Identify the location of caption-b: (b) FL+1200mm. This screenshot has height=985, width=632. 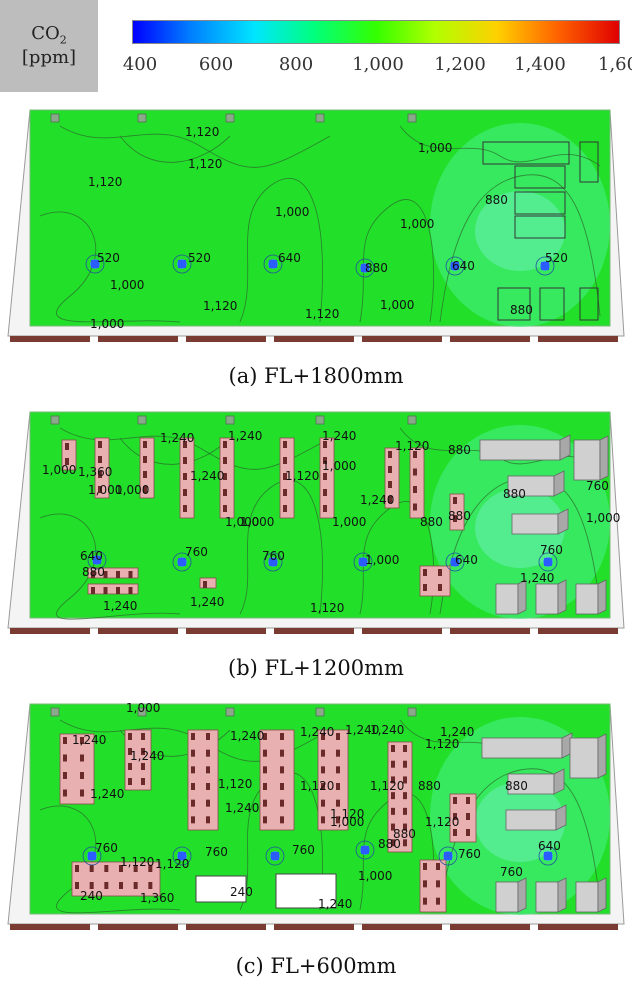
(316, 668).